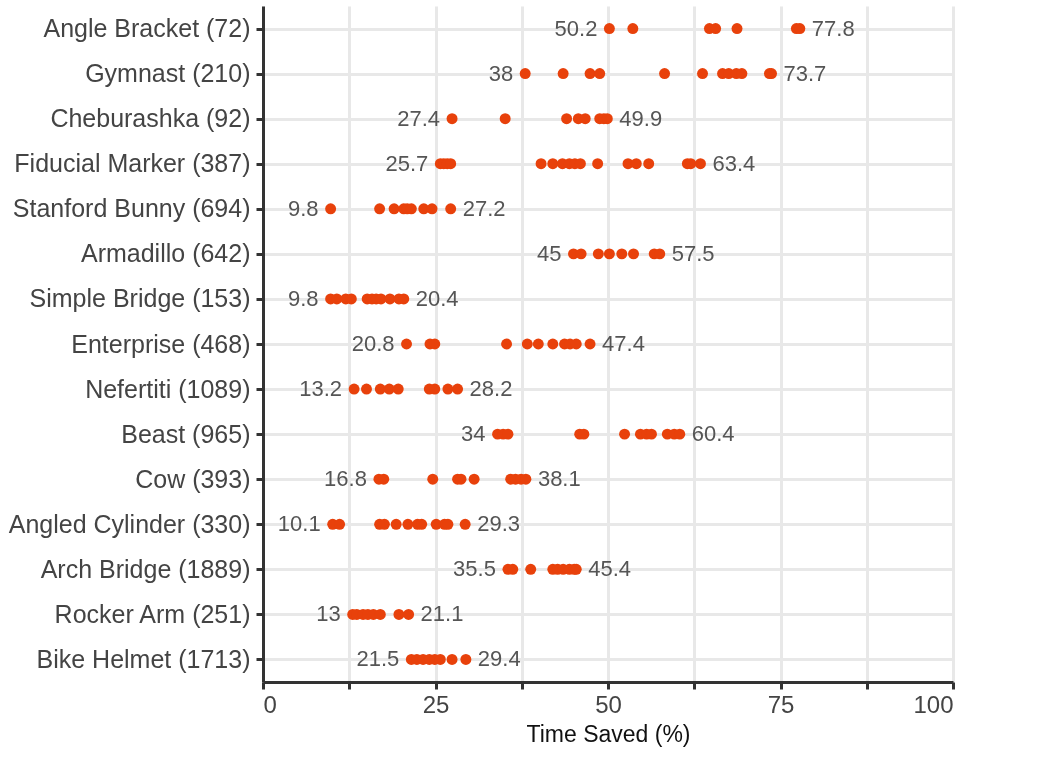 This screenshot has height=768, width=1042. What do you see at coordinates (132, 163) in the screenshot?
I see `y-tick-label: Fiducial Marker (387)` at bounding box center [132, 163].